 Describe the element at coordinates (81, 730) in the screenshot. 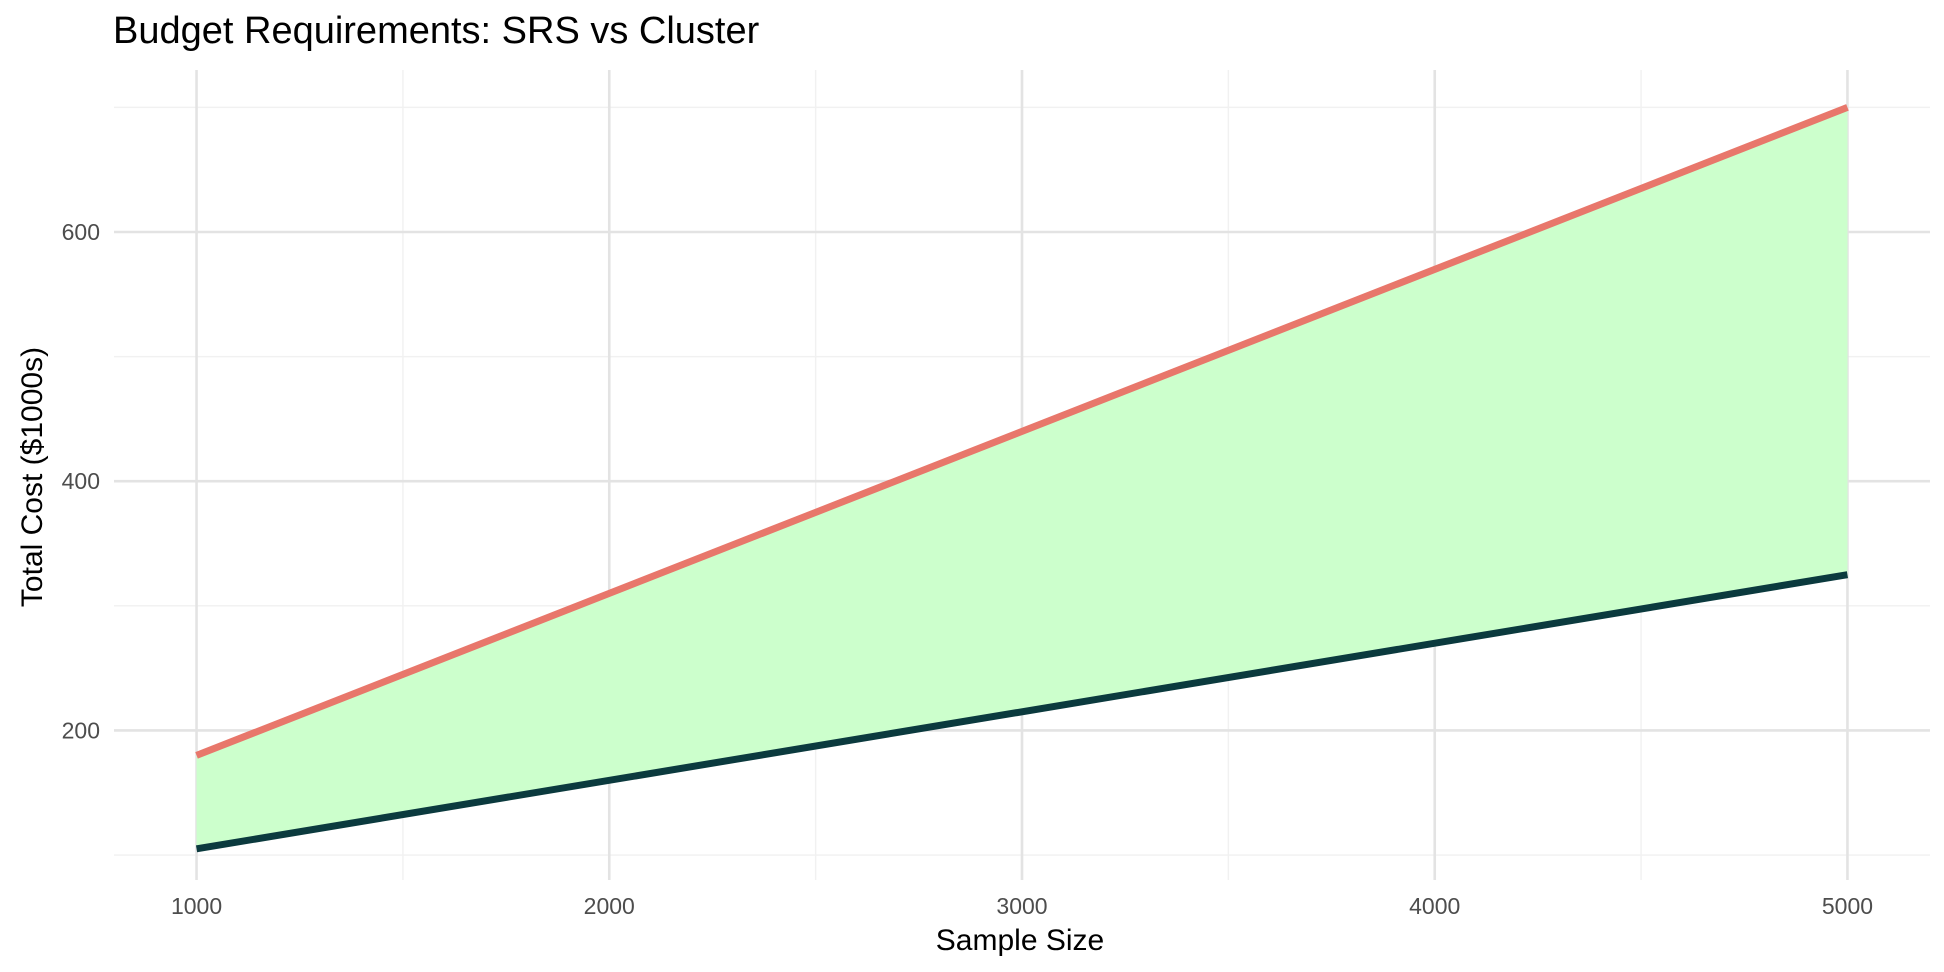

I see `y-tick-label: 200` at that location.